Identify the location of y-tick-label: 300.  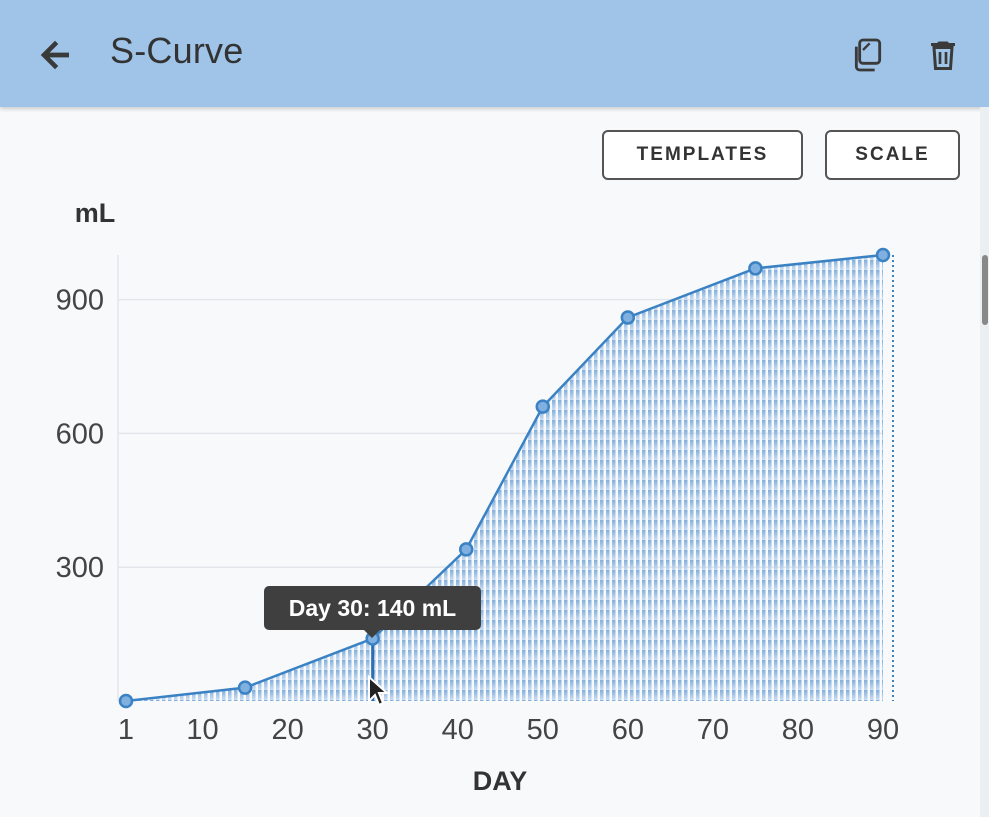
(80, 568).